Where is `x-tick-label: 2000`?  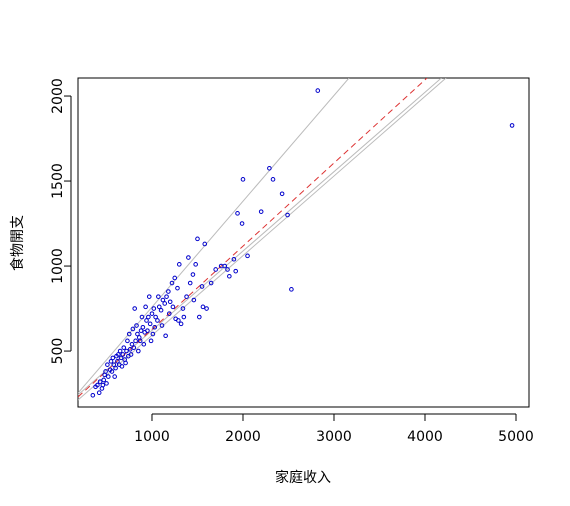 x-tick-label: 2000 is located at coordinates (243, 437).